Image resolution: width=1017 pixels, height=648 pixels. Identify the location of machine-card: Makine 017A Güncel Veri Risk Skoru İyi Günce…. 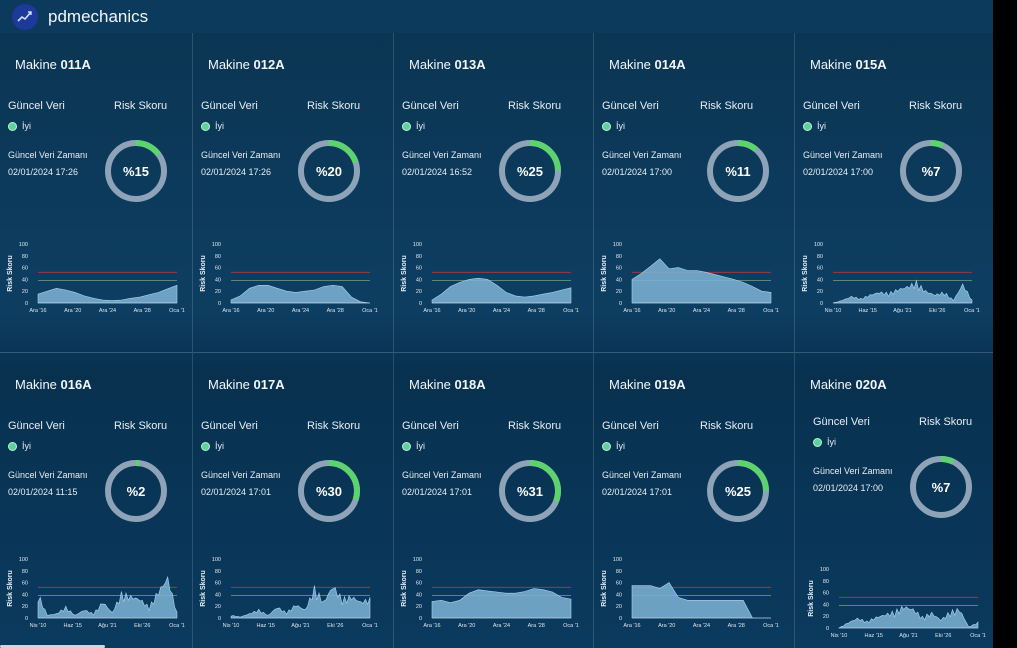
(293, 500).